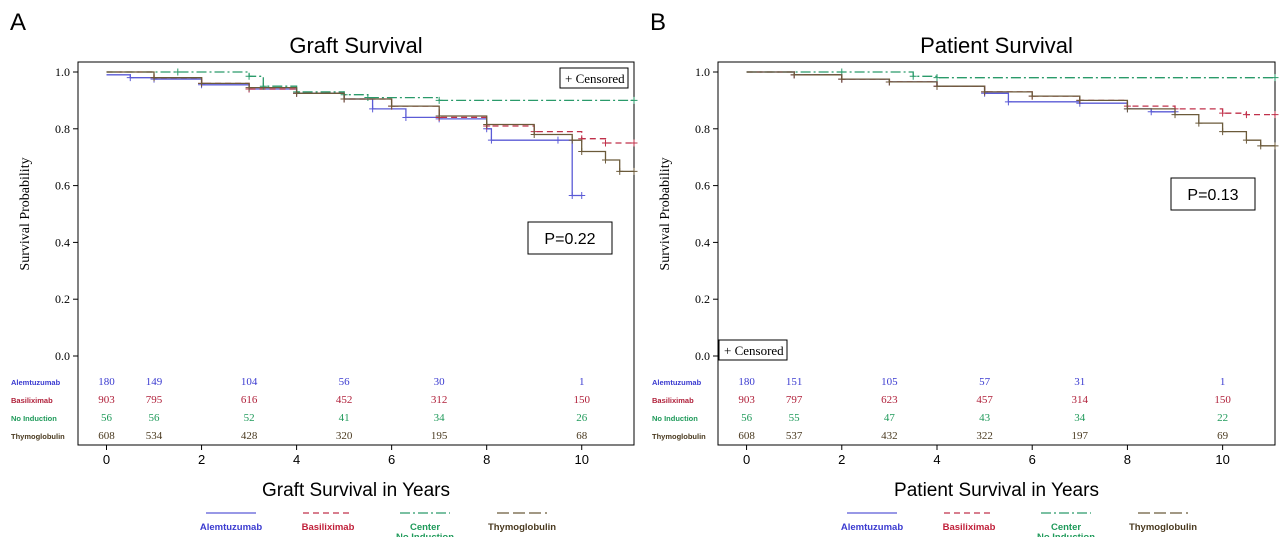 The height and width of the screenshot is (537, 1279). Describe the element at coordinates (889, 436) in the screenshot. I see `risk-count: 432` at that location.